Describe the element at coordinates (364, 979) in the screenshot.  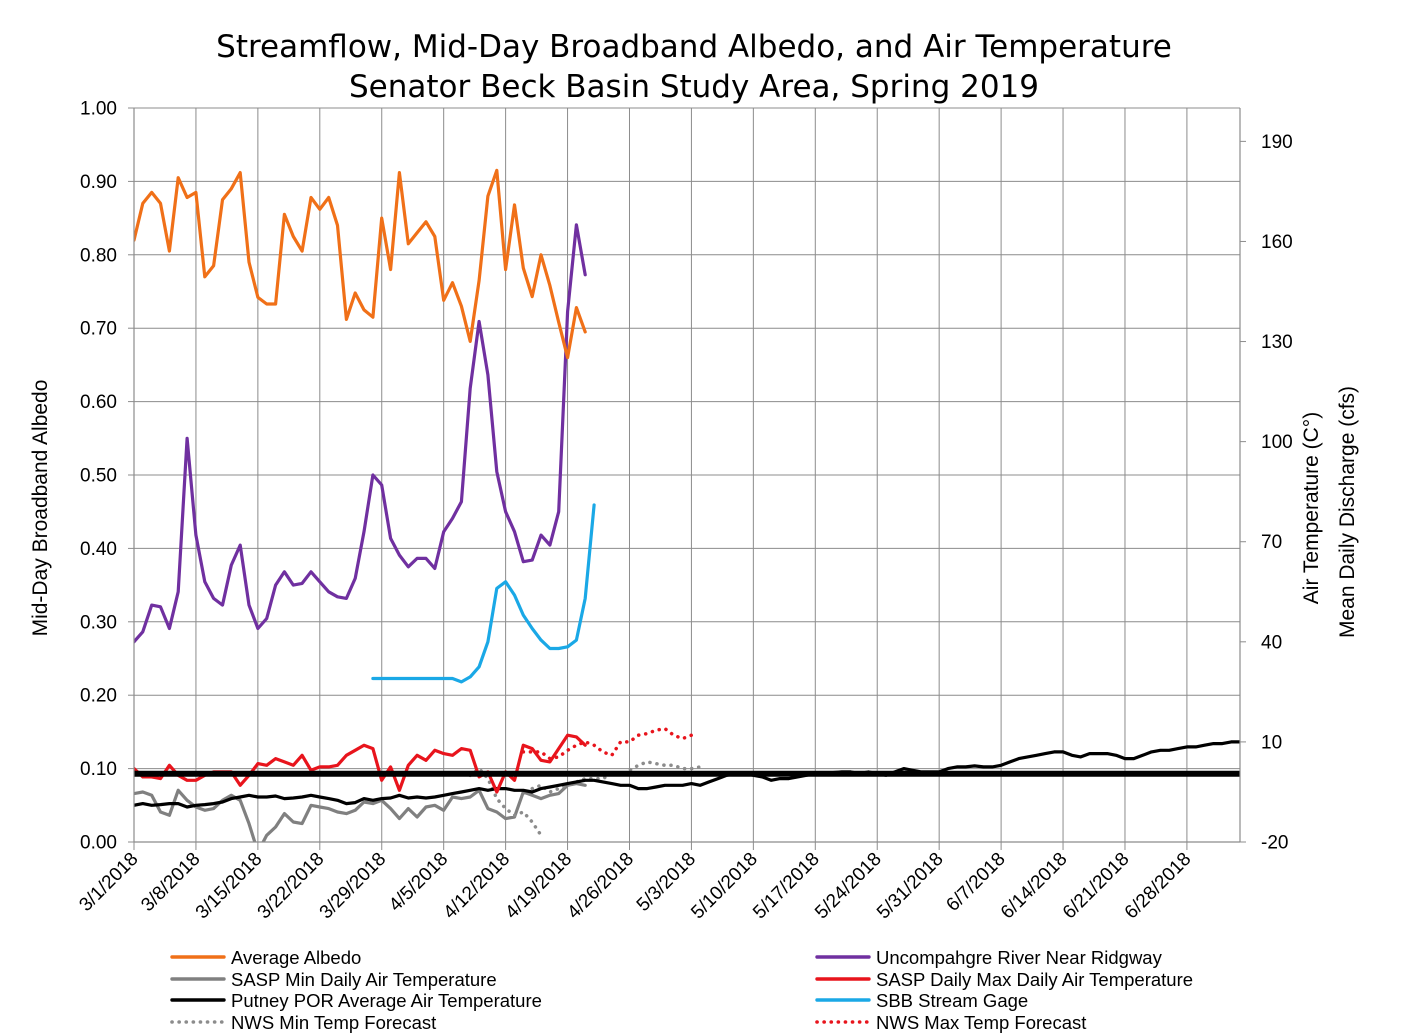
I see `legend-label: SASP Min Daily Air Temperature` at that location.